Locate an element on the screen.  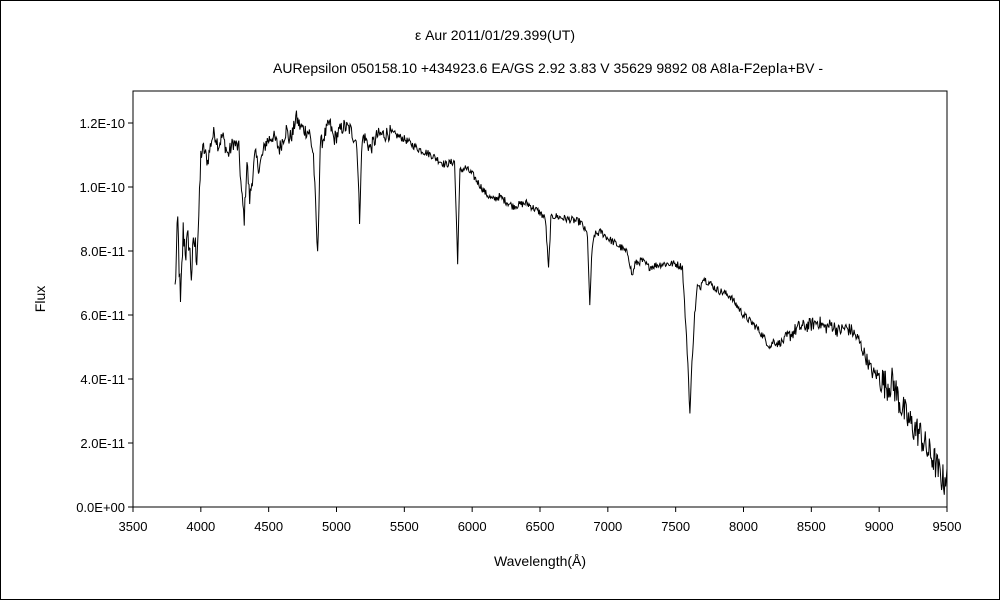
x-tick-label: 7500 is located at coordinates (675, 526).